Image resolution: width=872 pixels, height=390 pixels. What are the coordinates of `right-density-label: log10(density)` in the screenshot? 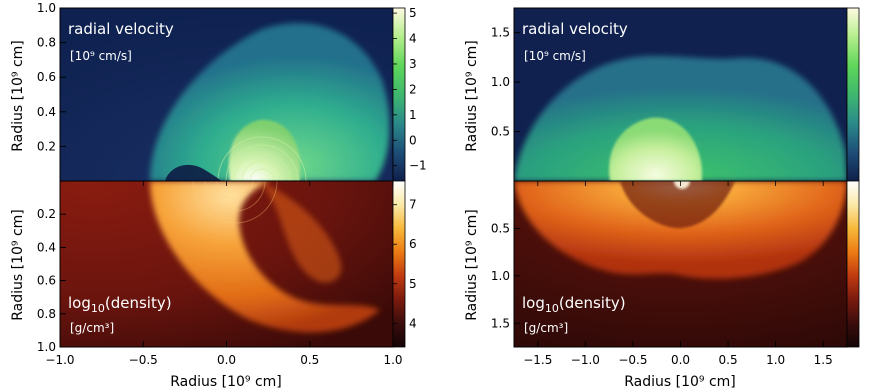 It's located at (574, 304).